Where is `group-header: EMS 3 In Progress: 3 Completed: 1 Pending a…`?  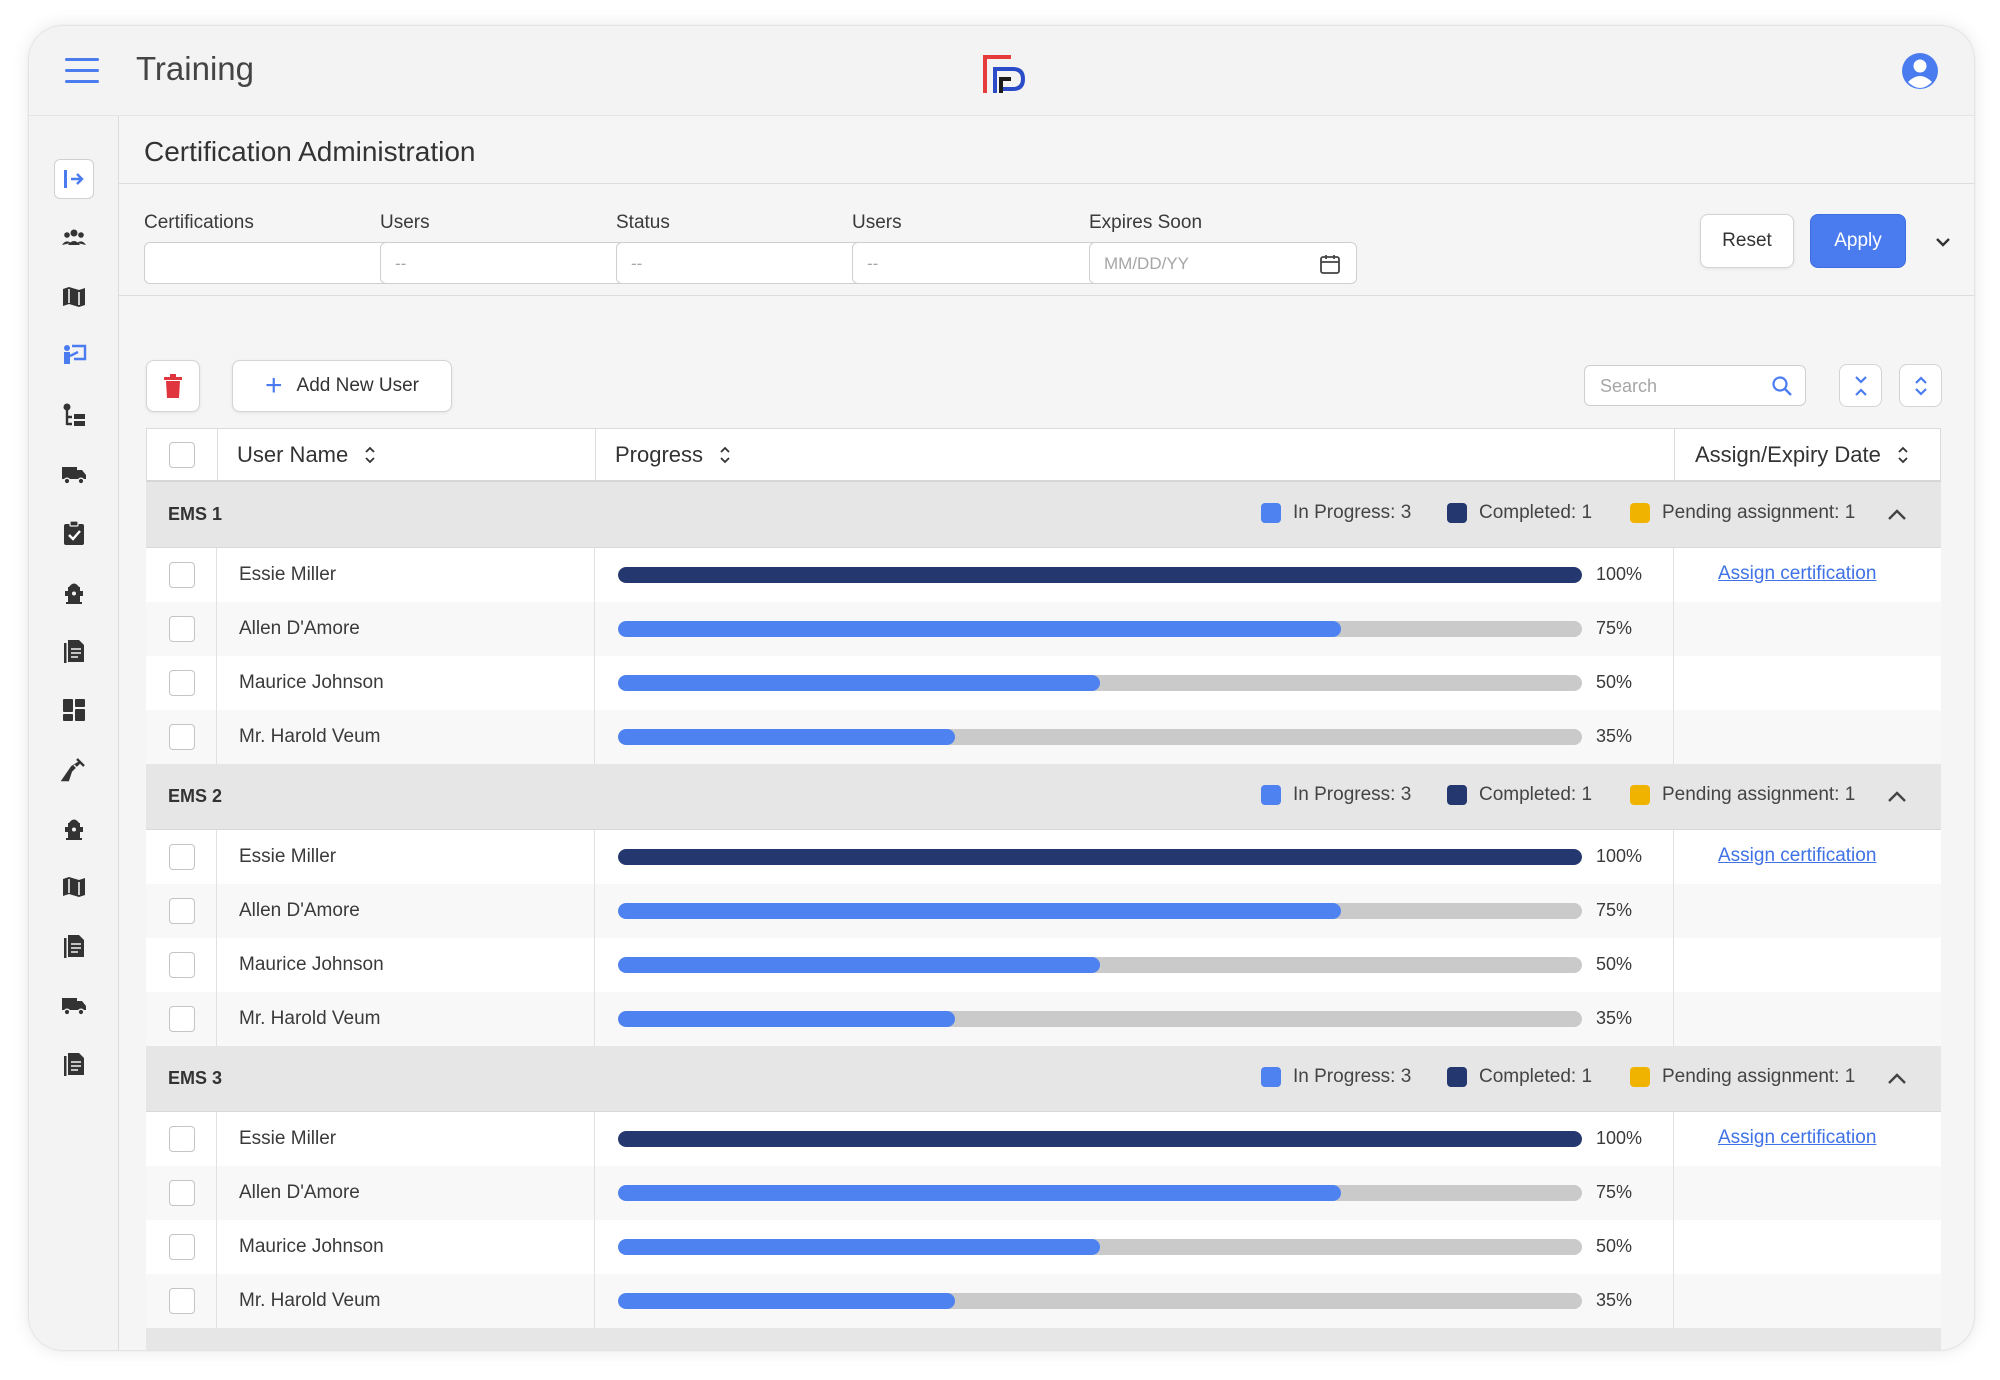 group-header: EMS 3 In Progress: 3 Completed: 1 Pending a… is located at coordinates (1043, 1079).